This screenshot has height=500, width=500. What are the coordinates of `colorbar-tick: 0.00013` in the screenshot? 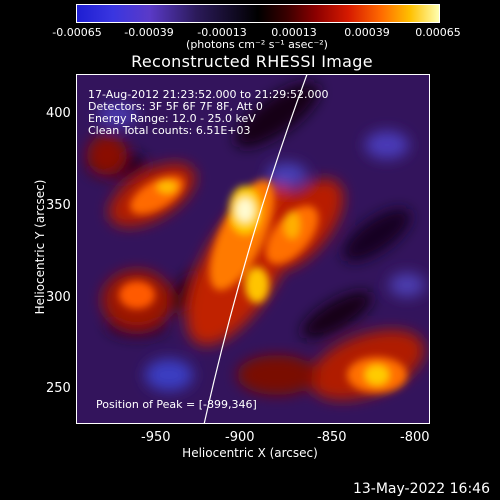 It's located at (294, 32).